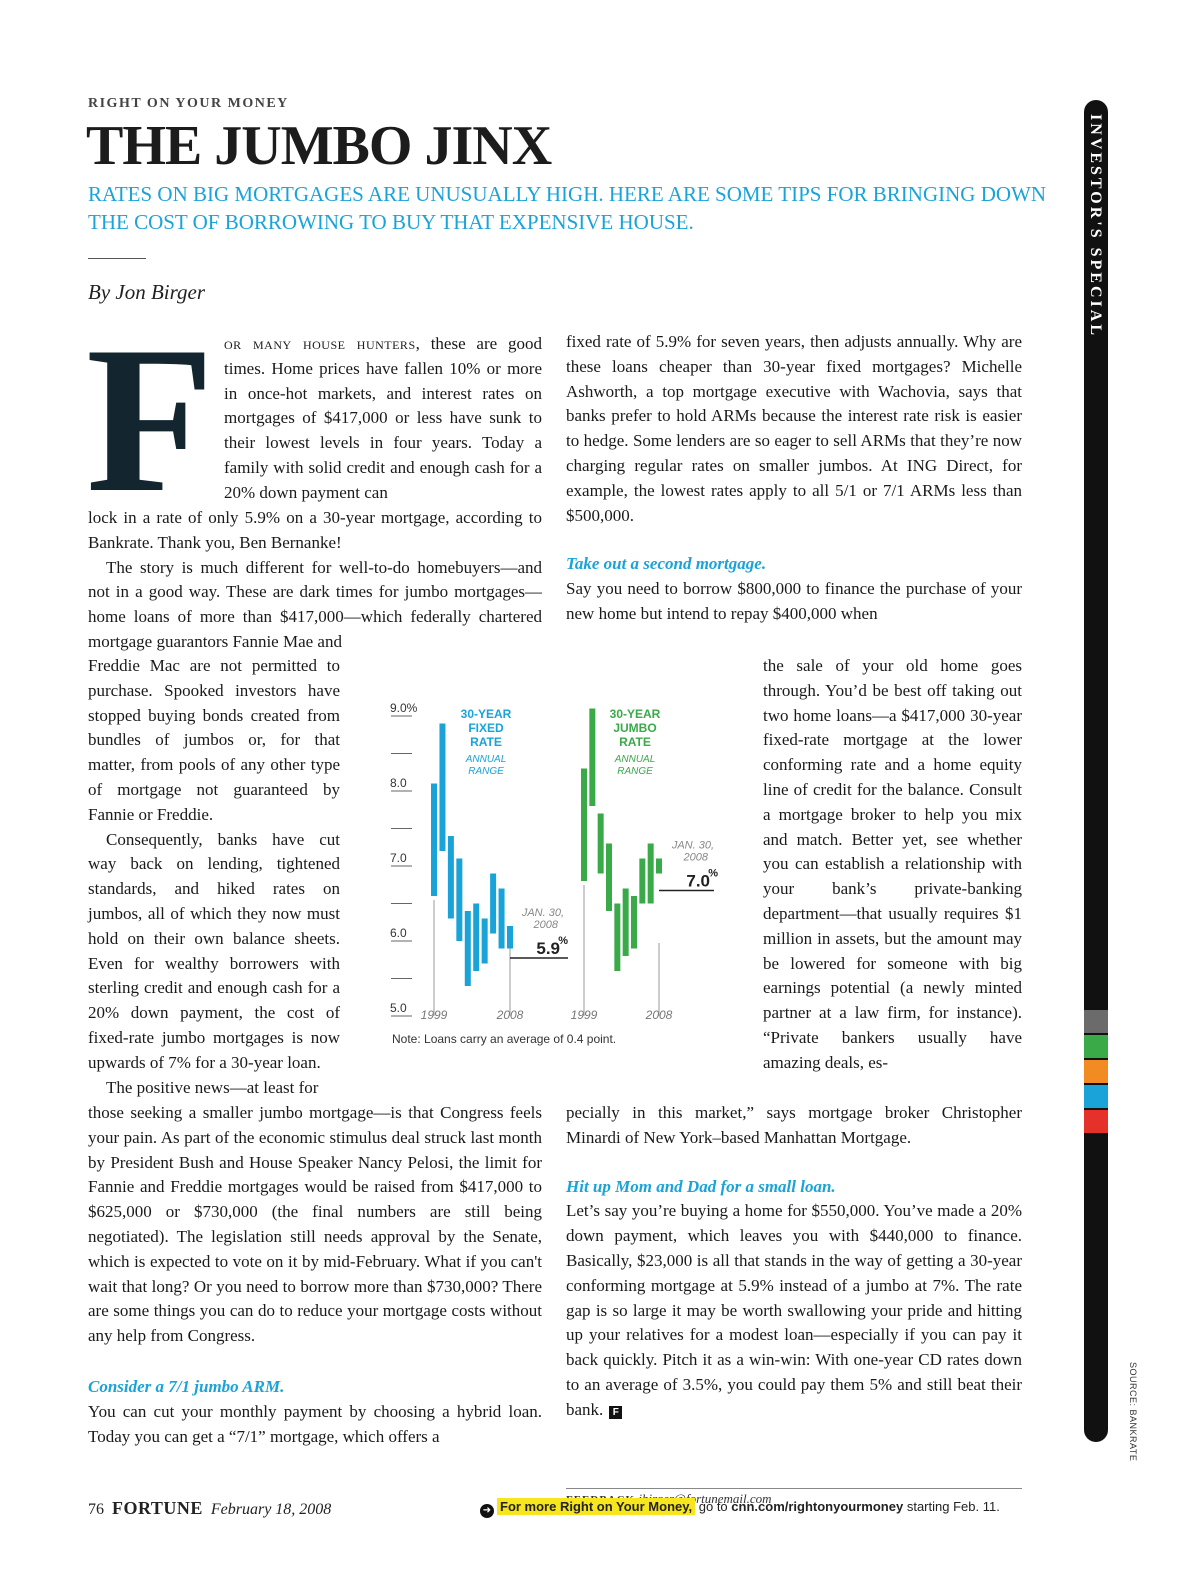  What do you see at coordinates (212, 1087) in the screenshot?
I see `paragraph: The positive news—at least for` at bounding box center [212, 1087].